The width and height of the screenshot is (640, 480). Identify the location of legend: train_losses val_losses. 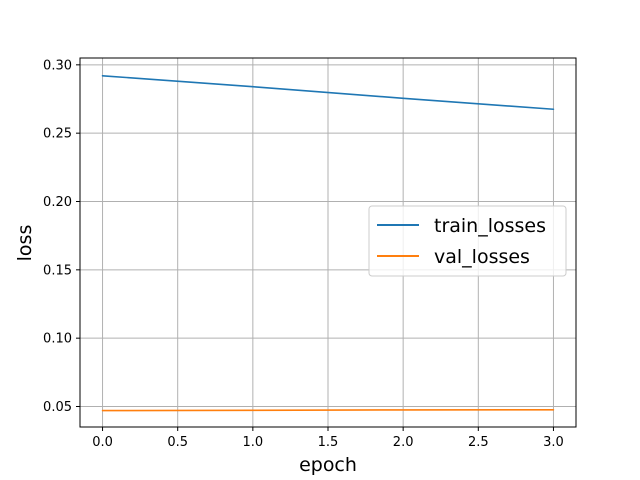
(467, 241).